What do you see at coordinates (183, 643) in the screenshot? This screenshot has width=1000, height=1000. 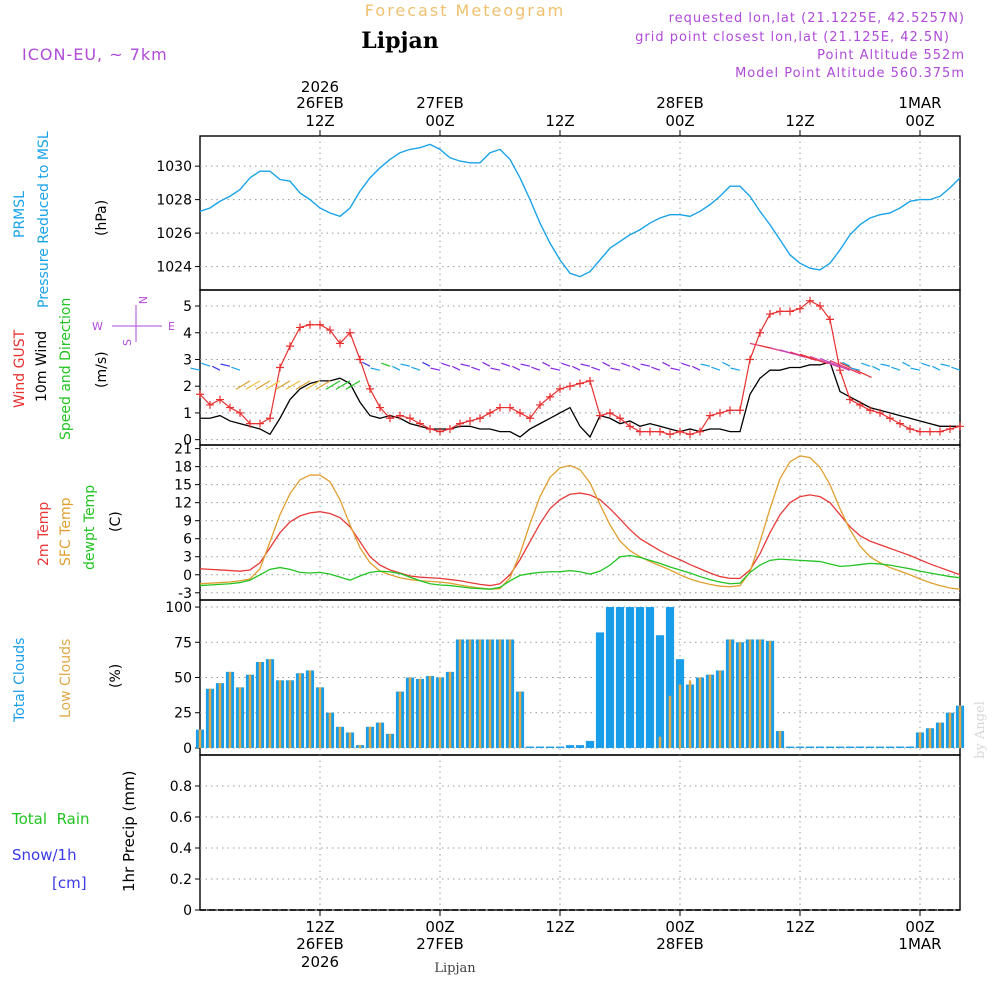 I see `cloud-ytick-label: 75` at bounding box center [183, 643].